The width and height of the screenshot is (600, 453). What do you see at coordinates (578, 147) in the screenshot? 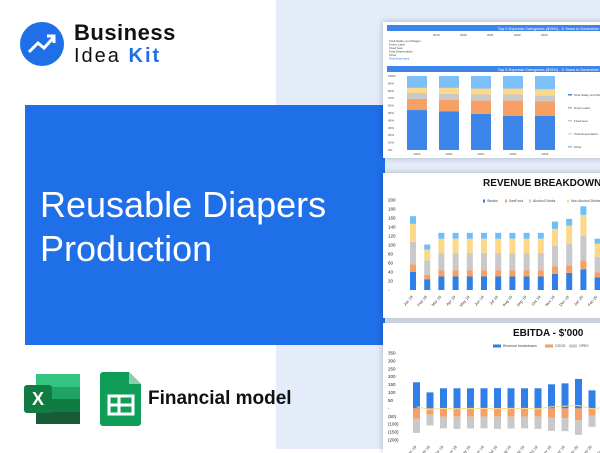
I see `legend-label: Other` at bounding box center [578, 147].